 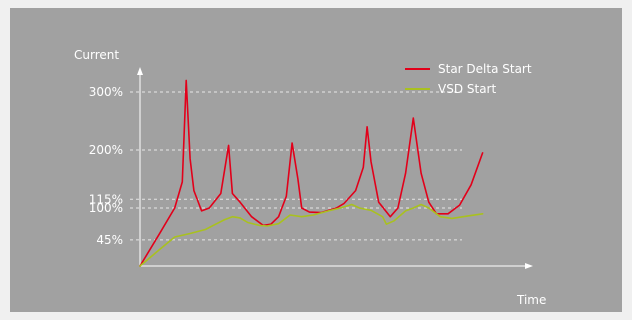 I want to click on y-tick-label-200: 200%, so click(x=106, y=150).